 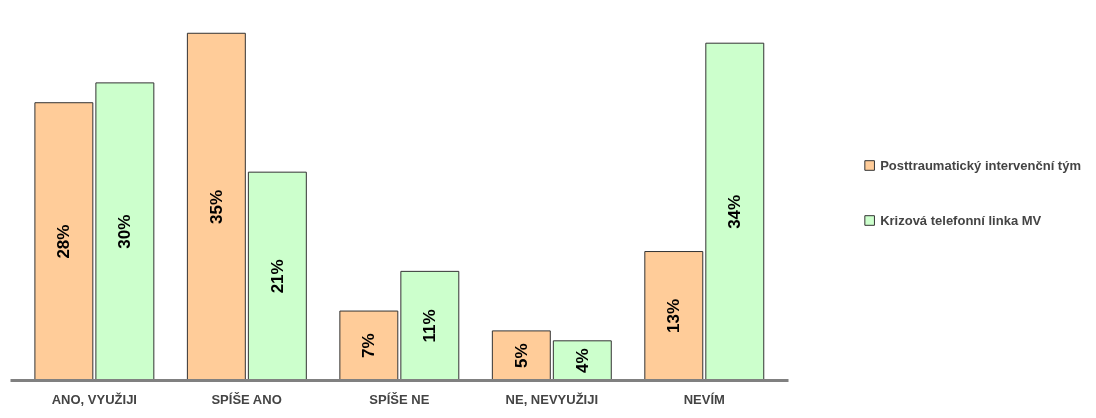 I want to click on x-tick-label: ANO, VYUŽIJI, so click(x=94, y=399).